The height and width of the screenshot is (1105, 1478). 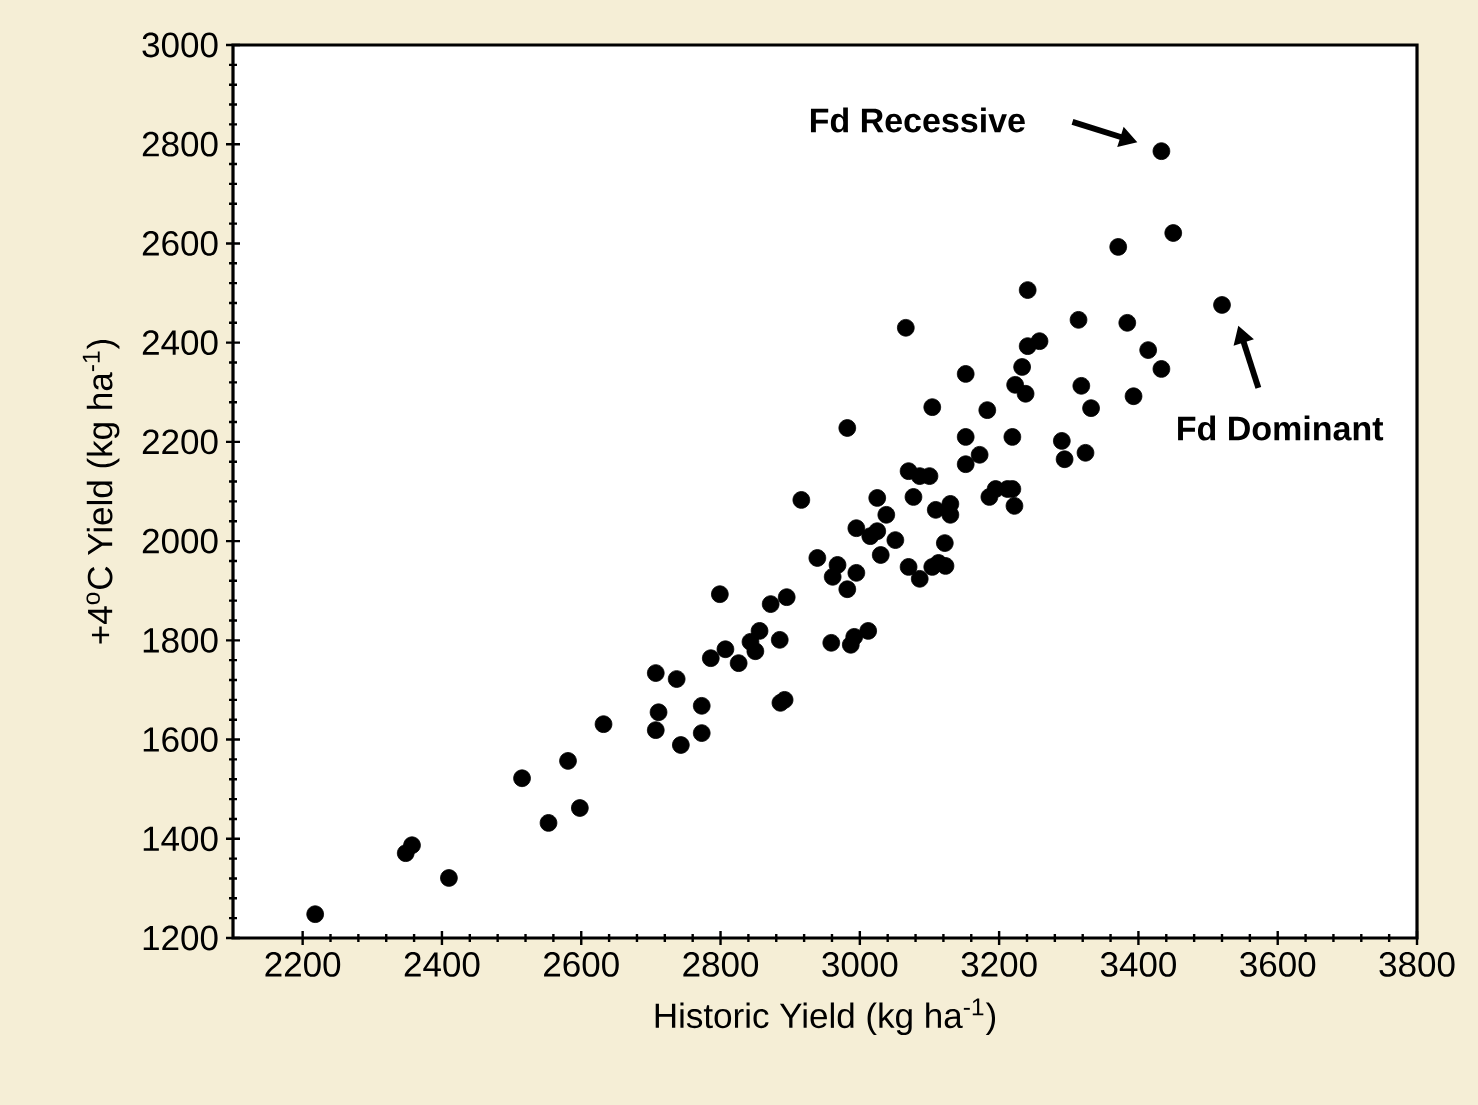 I want to click on y-axis-title: +4$^{o}$C Yield (kg ha$^{-1}$), so click(x=101, y=491).